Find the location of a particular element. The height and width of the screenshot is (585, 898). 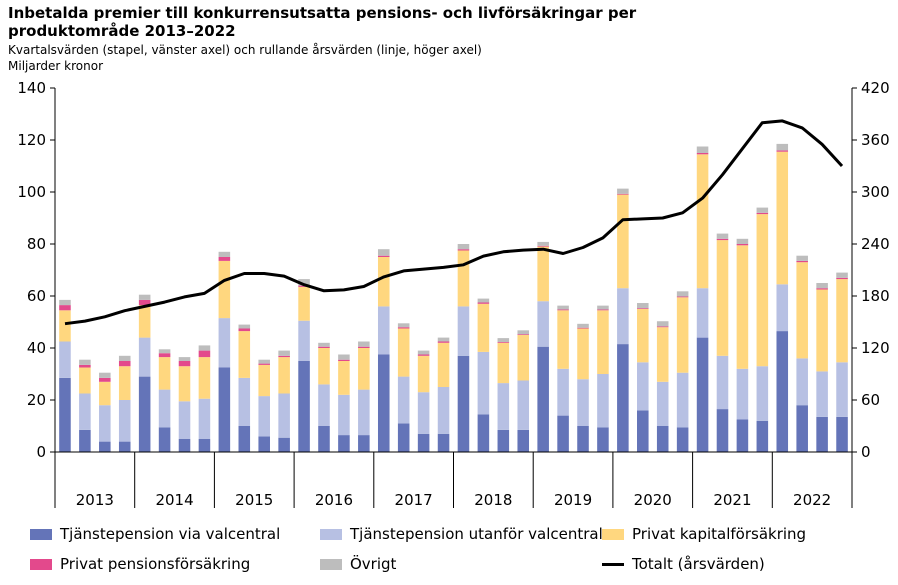

legend-swatch-utanfor-valcentral is located at coordinates (331, 534).